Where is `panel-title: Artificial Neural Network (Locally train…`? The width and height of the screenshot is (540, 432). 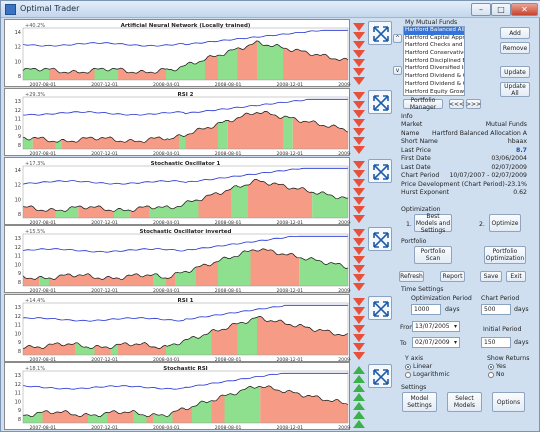
panel-title: Artificial Neural Network (Locally train… is located at coordinates (186, 26).